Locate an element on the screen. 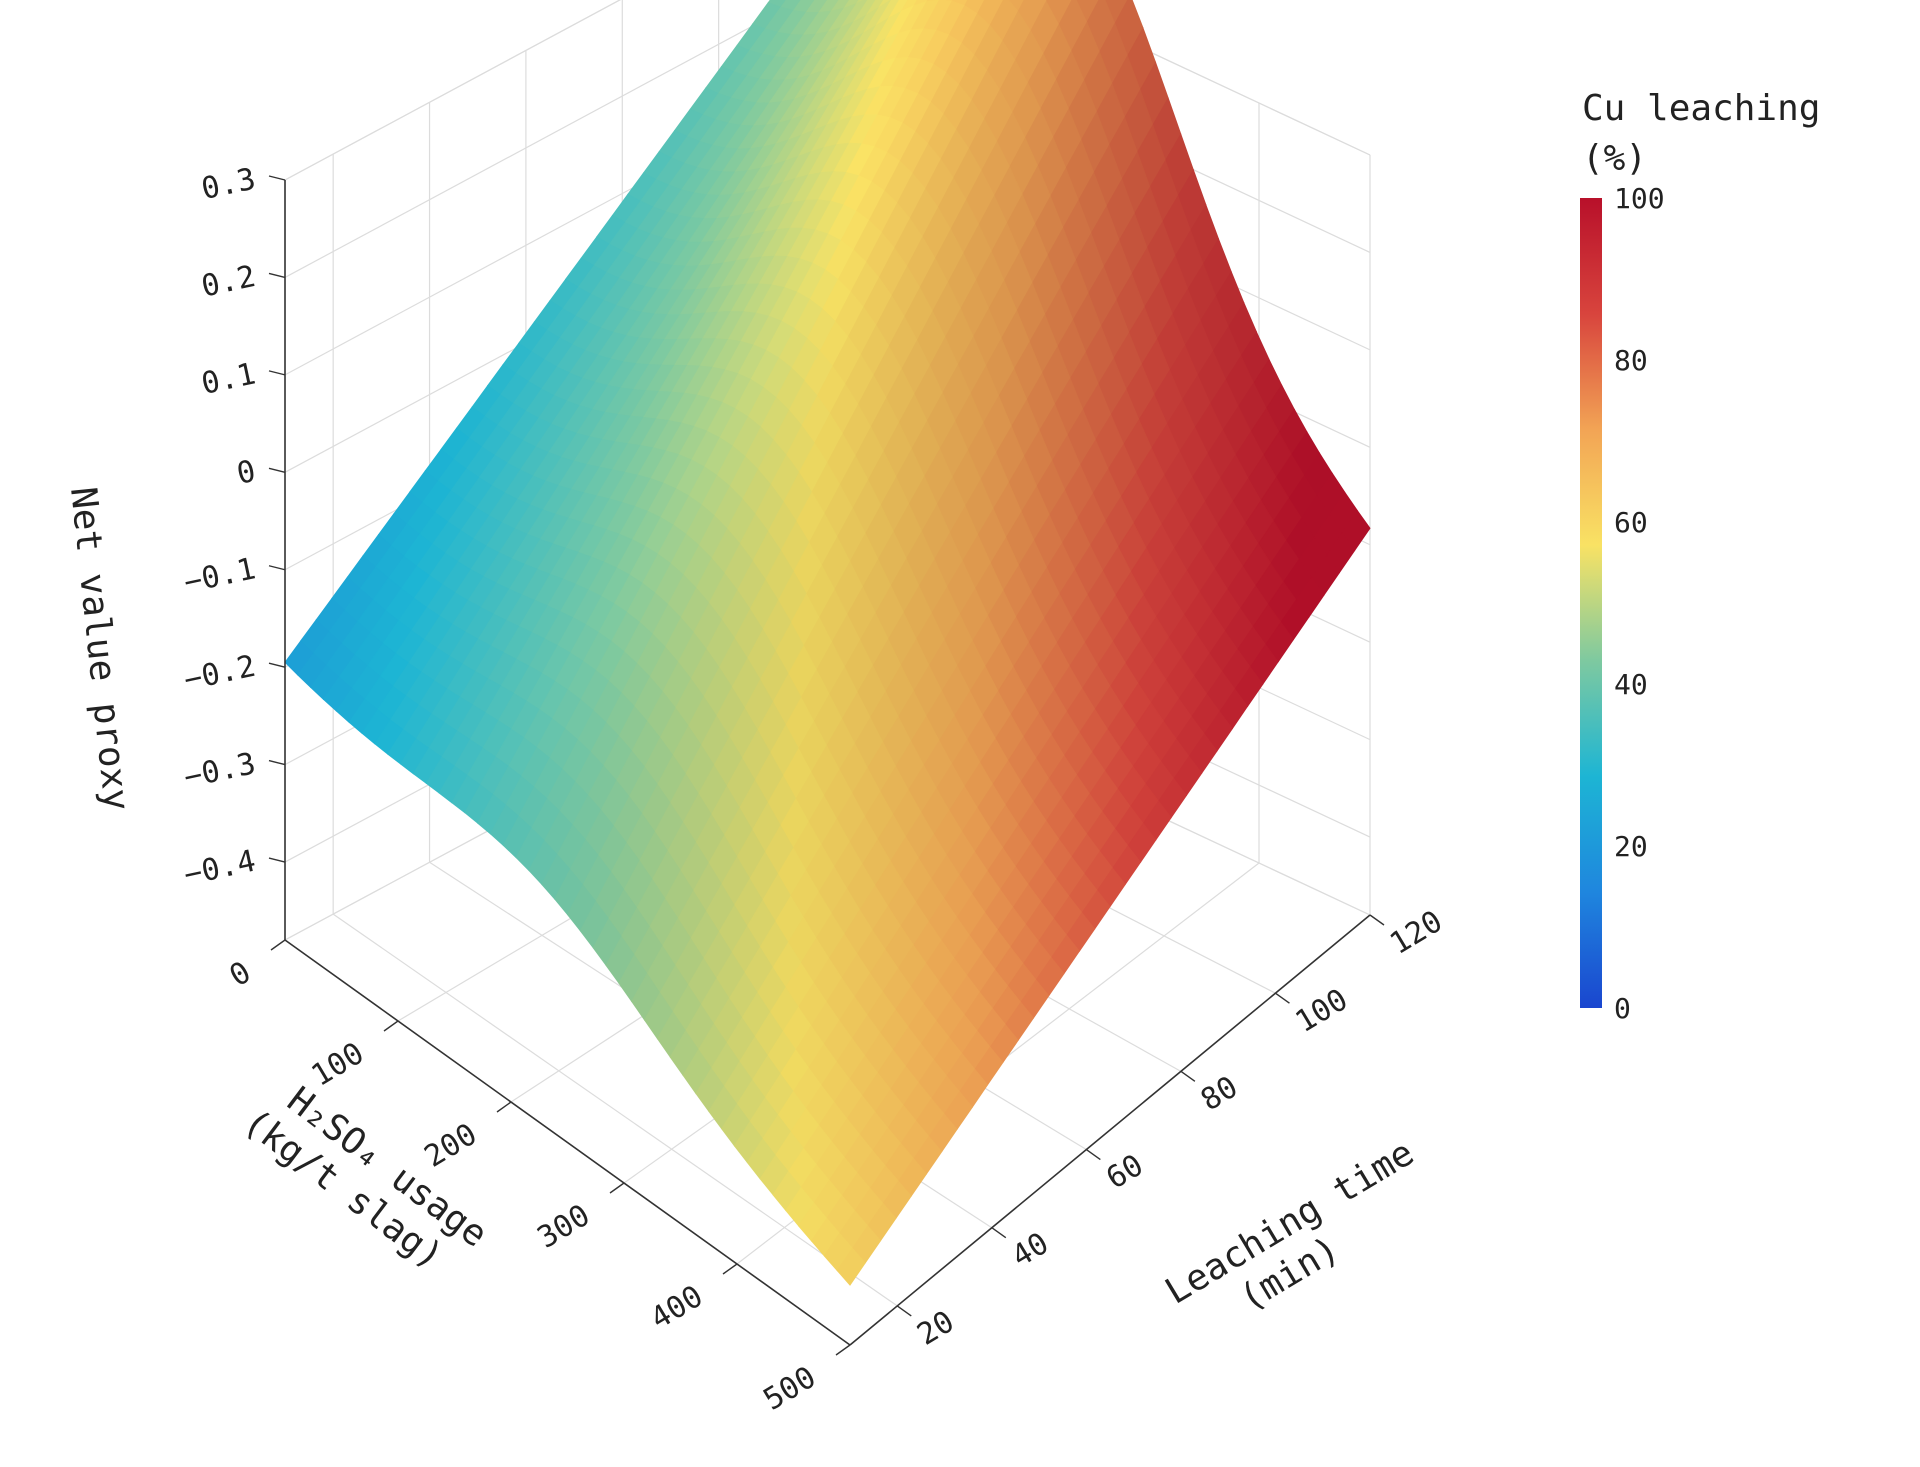 This screenshot has height=1467, width=1920. y-axis-title: Leaching time(min) is located at coordinates (1301, 1241).